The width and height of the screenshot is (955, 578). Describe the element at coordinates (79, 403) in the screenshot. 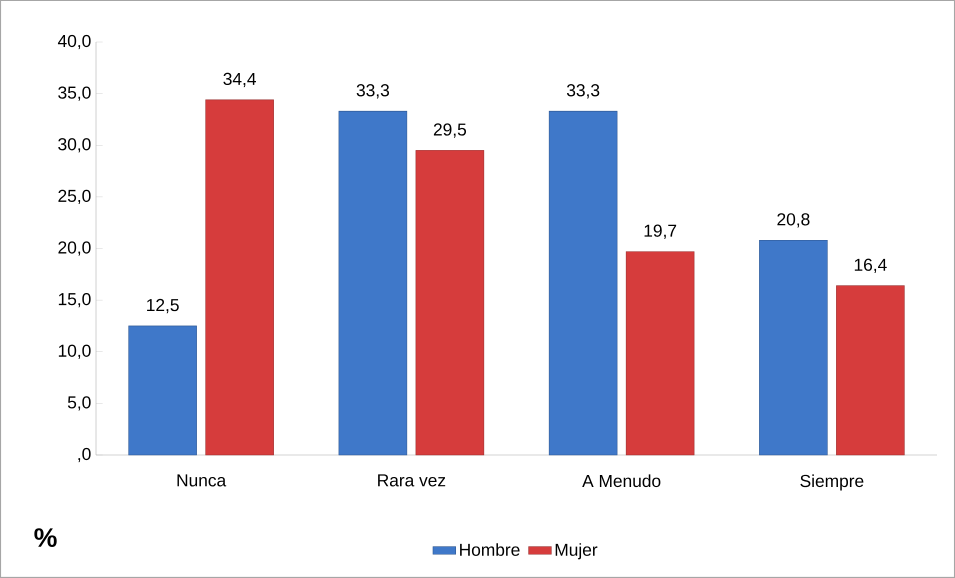

I see `y-tick-label: 5,0` at that location.